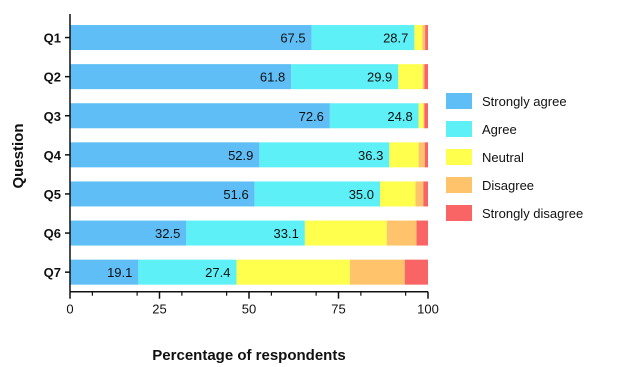 The height and width of the screenshot is (367, 617). I want to click on data-label-q2-1: 61.8, so click(272, 77).